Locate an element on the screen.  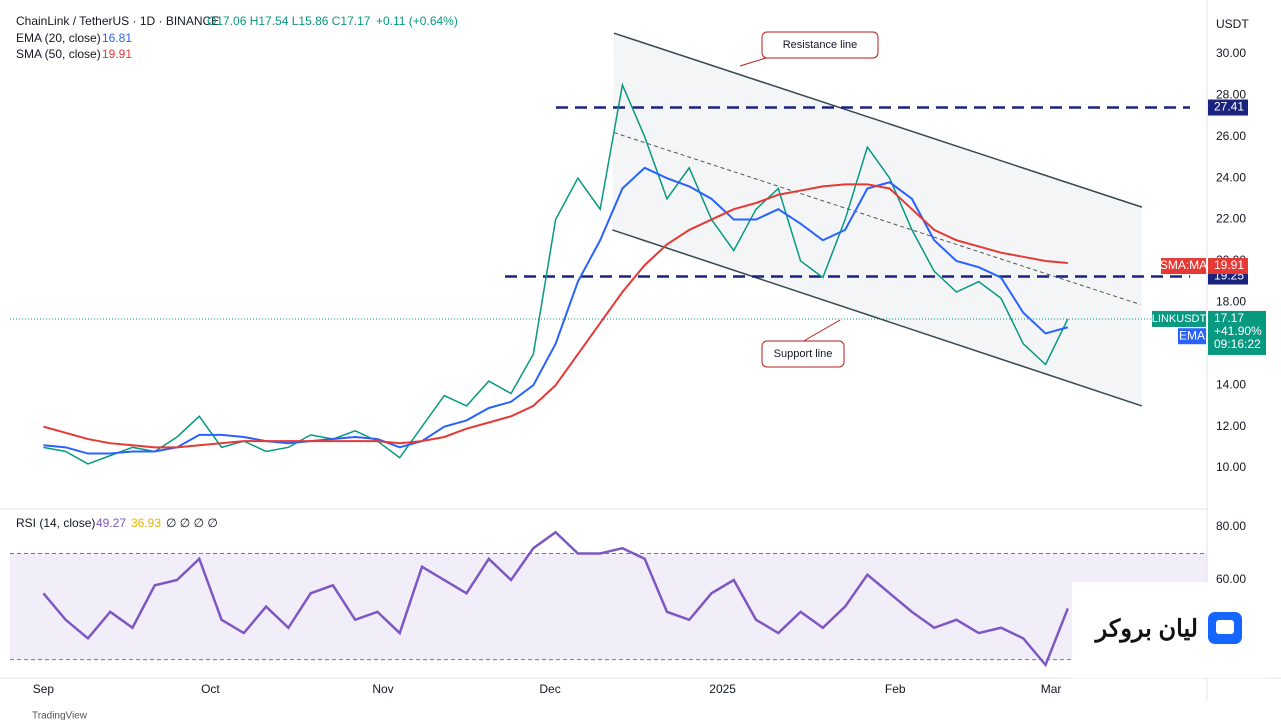
x-tick-label: Mar is located at coordinates (1051, 689).